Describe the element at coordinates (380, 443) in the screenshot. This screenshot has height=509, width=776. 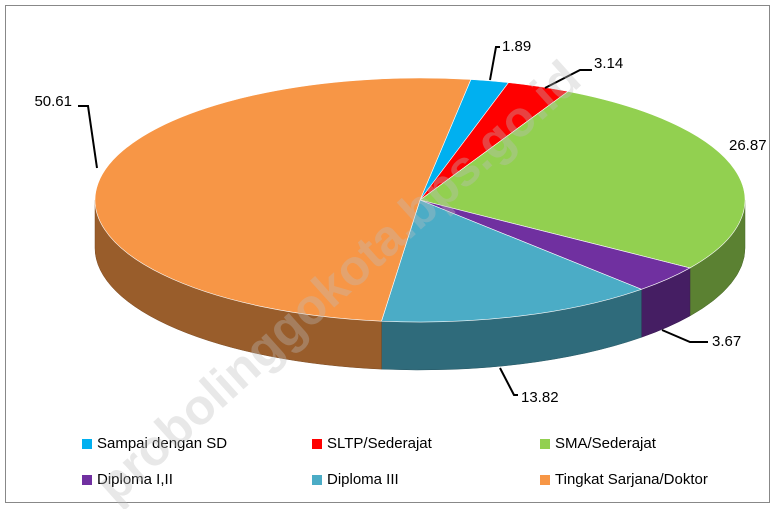
I see `legend-label: SLTP/Sederajat` at that location.